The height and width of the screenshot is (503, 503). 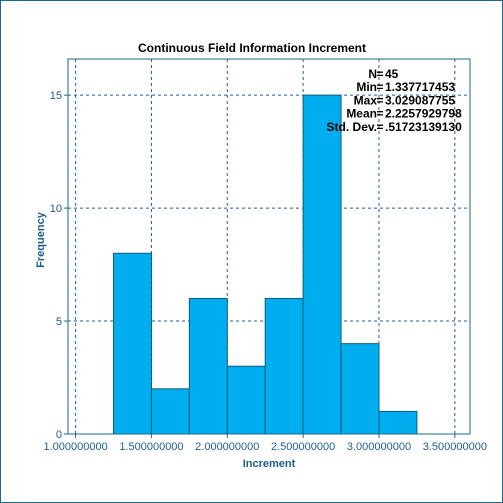 What do you see at coordinates (41, 239) in the screenshot?
I see `y-axis-label: Frequency` at bounding box center [41, 239].